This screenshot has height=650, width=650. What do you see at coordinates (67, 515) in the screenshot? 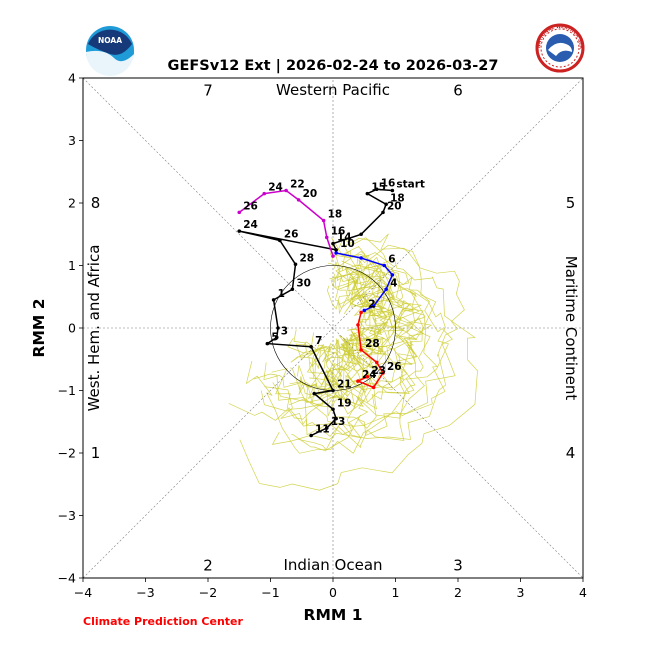
I see `y-tick-label: −3` at bounding box center [67, 515].